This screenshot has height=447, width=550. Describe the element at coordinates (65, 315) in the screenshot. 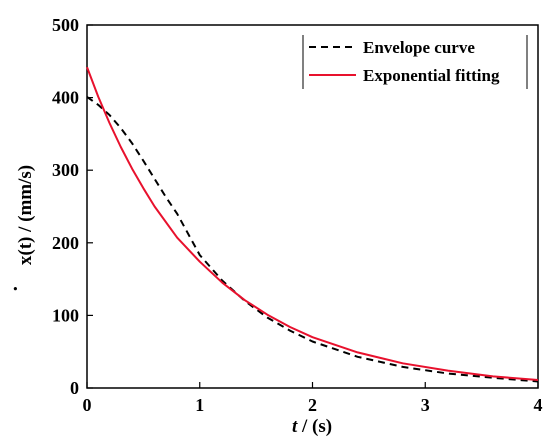

I see `y-tick-label: 100` at that location.